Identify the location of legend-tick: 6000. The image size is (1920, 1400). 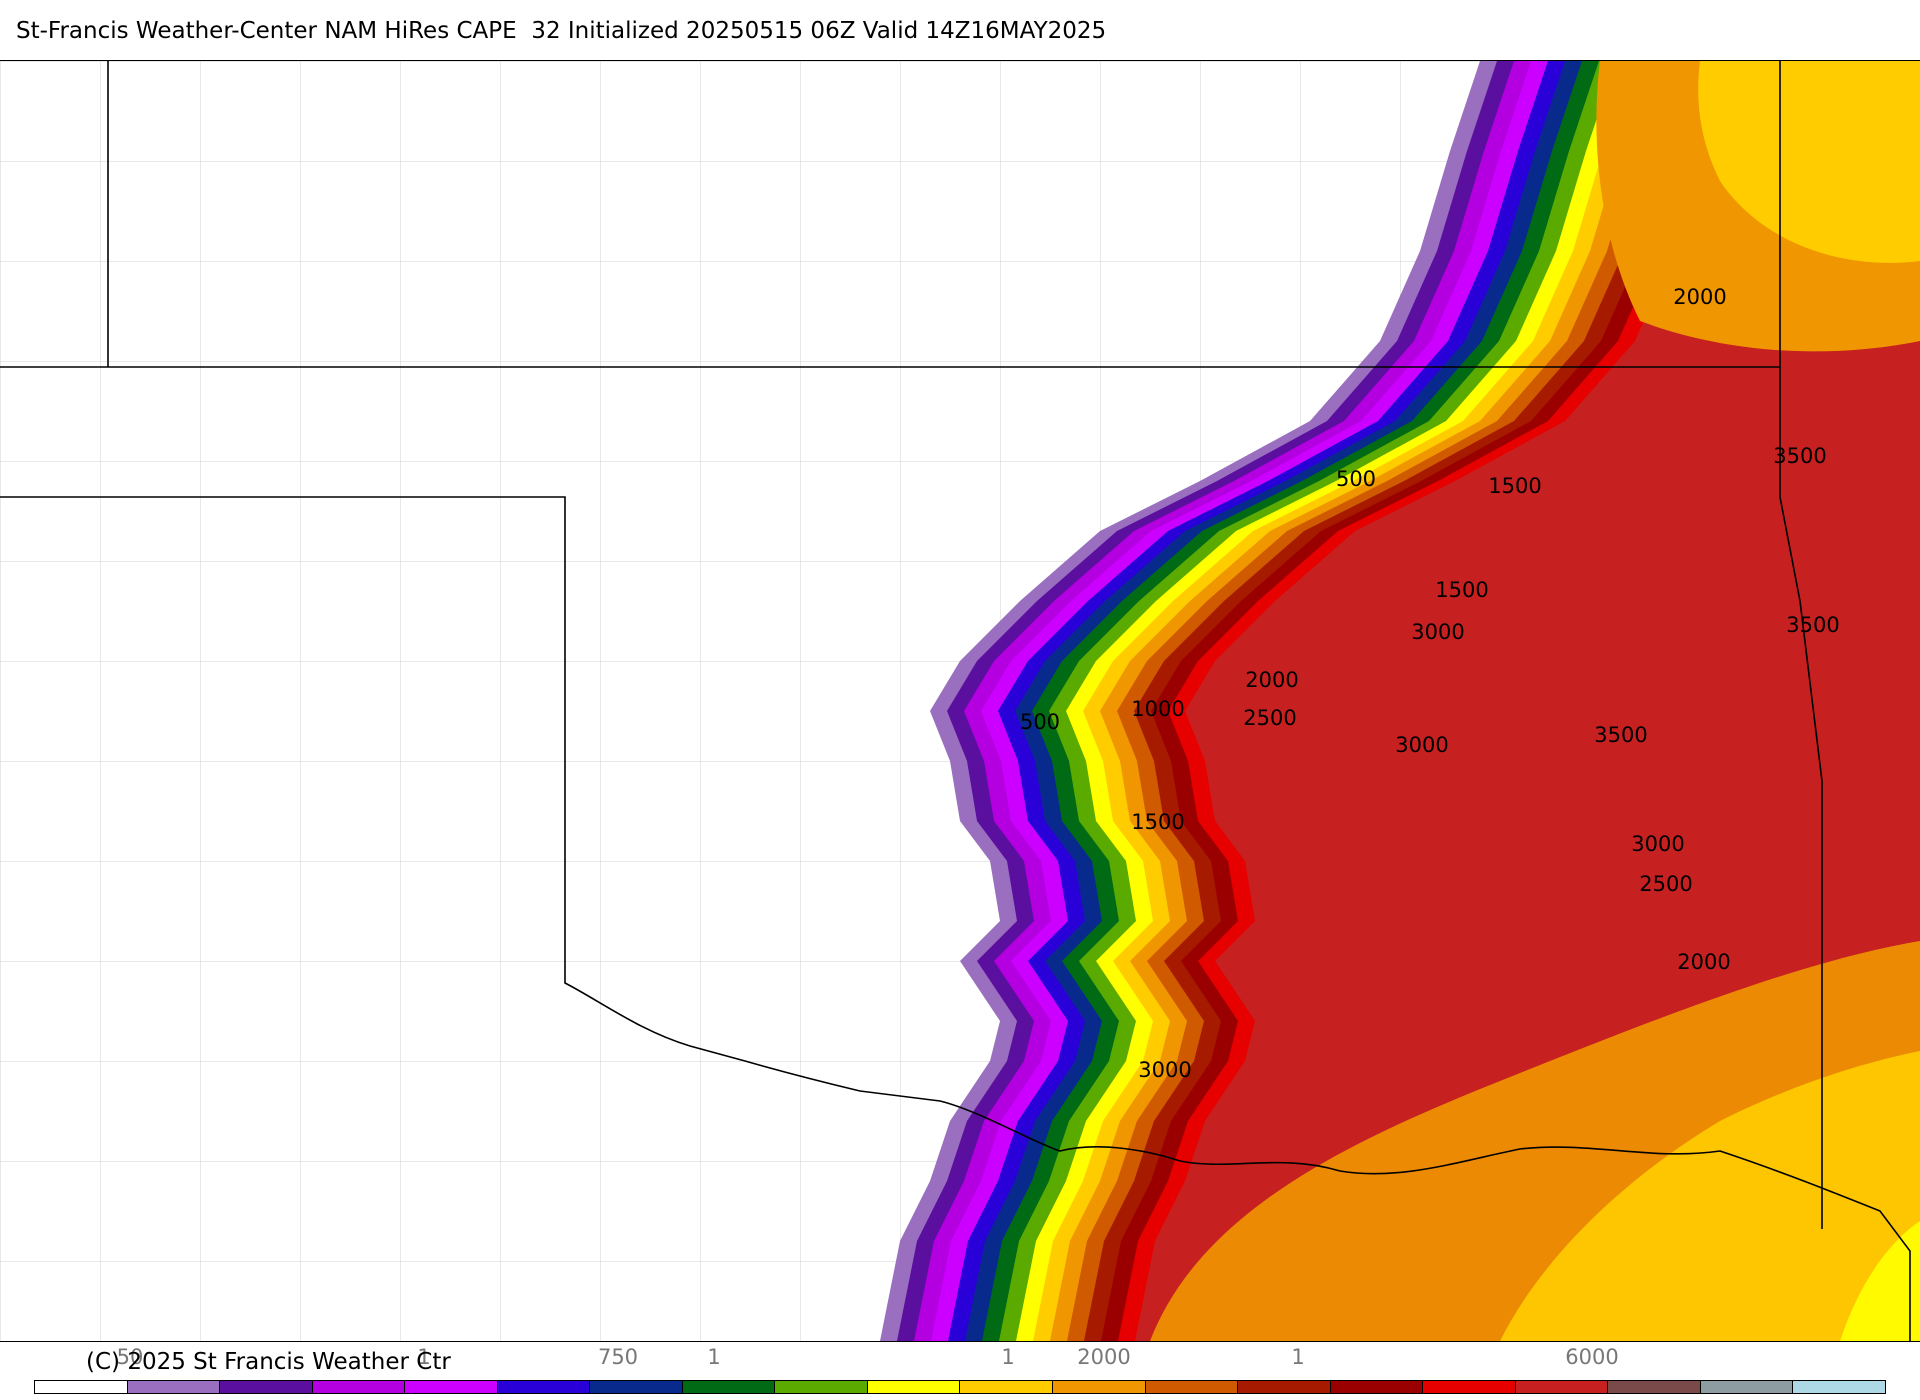
(1592, 1357).